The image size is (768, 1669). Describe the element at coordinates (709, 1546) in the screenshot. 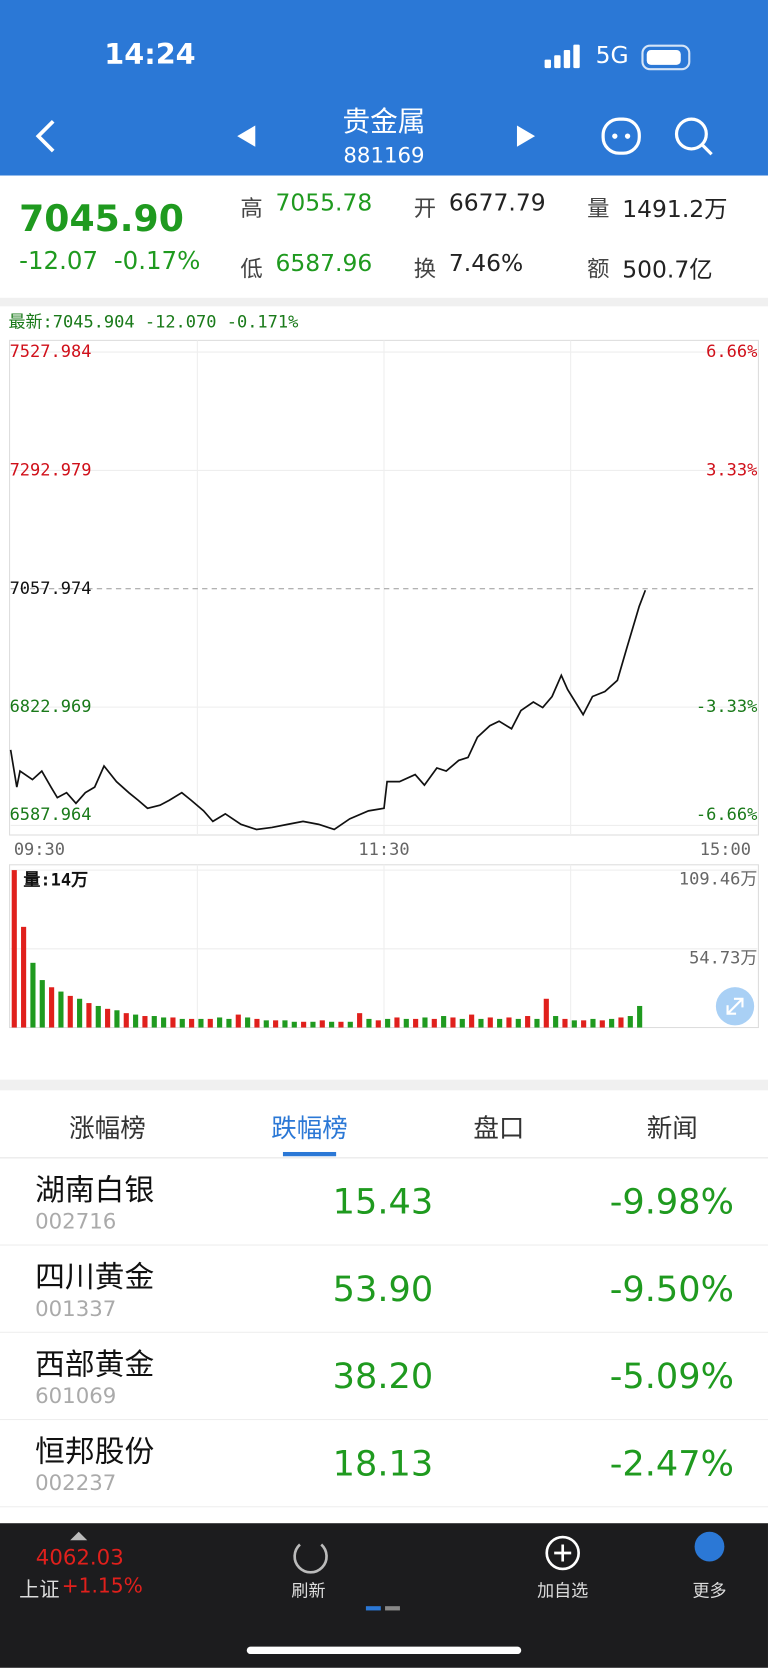

I see `more-icon` at that location.